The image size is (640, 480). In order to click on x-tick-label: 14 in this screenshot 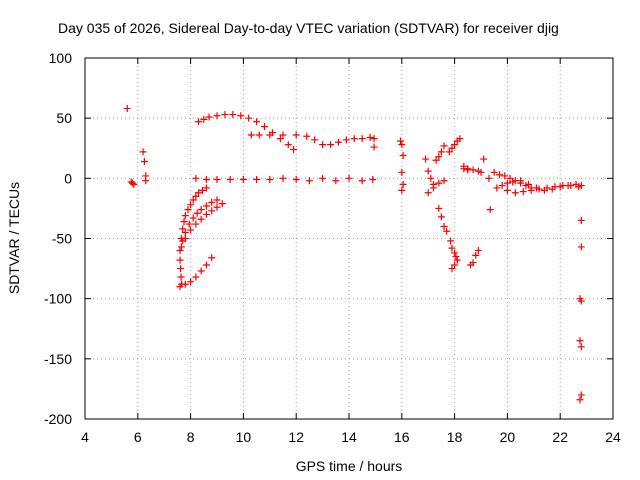, I will do `click(349, 437)`.